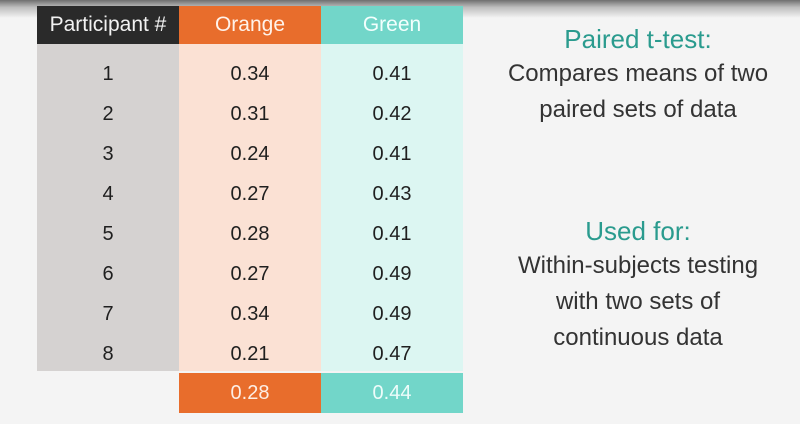  I want to click on orange-cell: 0.28, so click(250, 234).